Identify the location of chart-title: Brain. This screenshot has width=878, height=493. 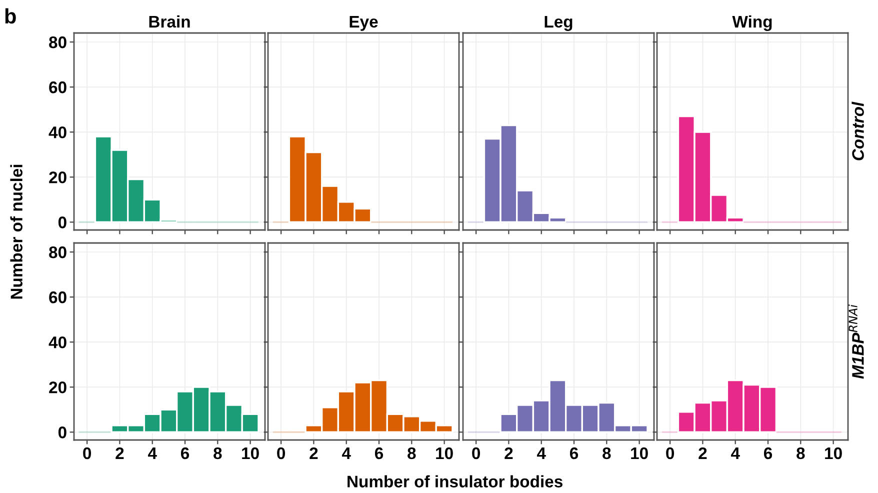
(169, 21).